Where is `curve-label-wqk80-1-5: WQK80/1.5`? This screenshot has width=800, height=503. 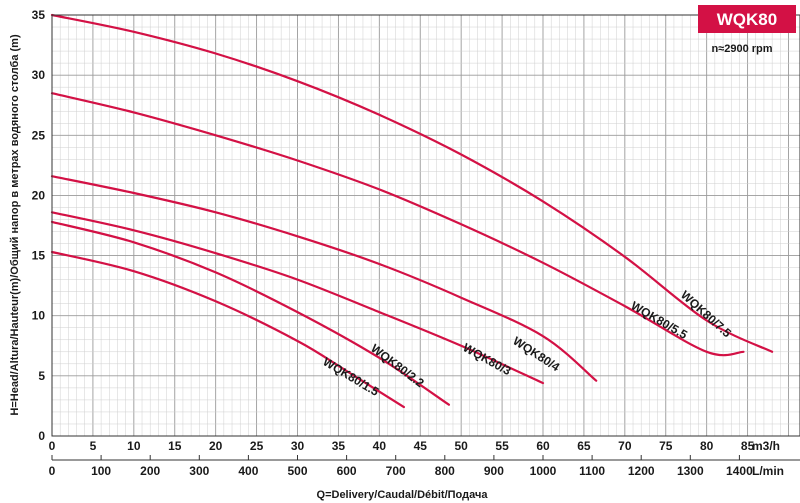 curve-label-wqk80-1-5: WQK80/1.5 is located at coordinates (350, 377).